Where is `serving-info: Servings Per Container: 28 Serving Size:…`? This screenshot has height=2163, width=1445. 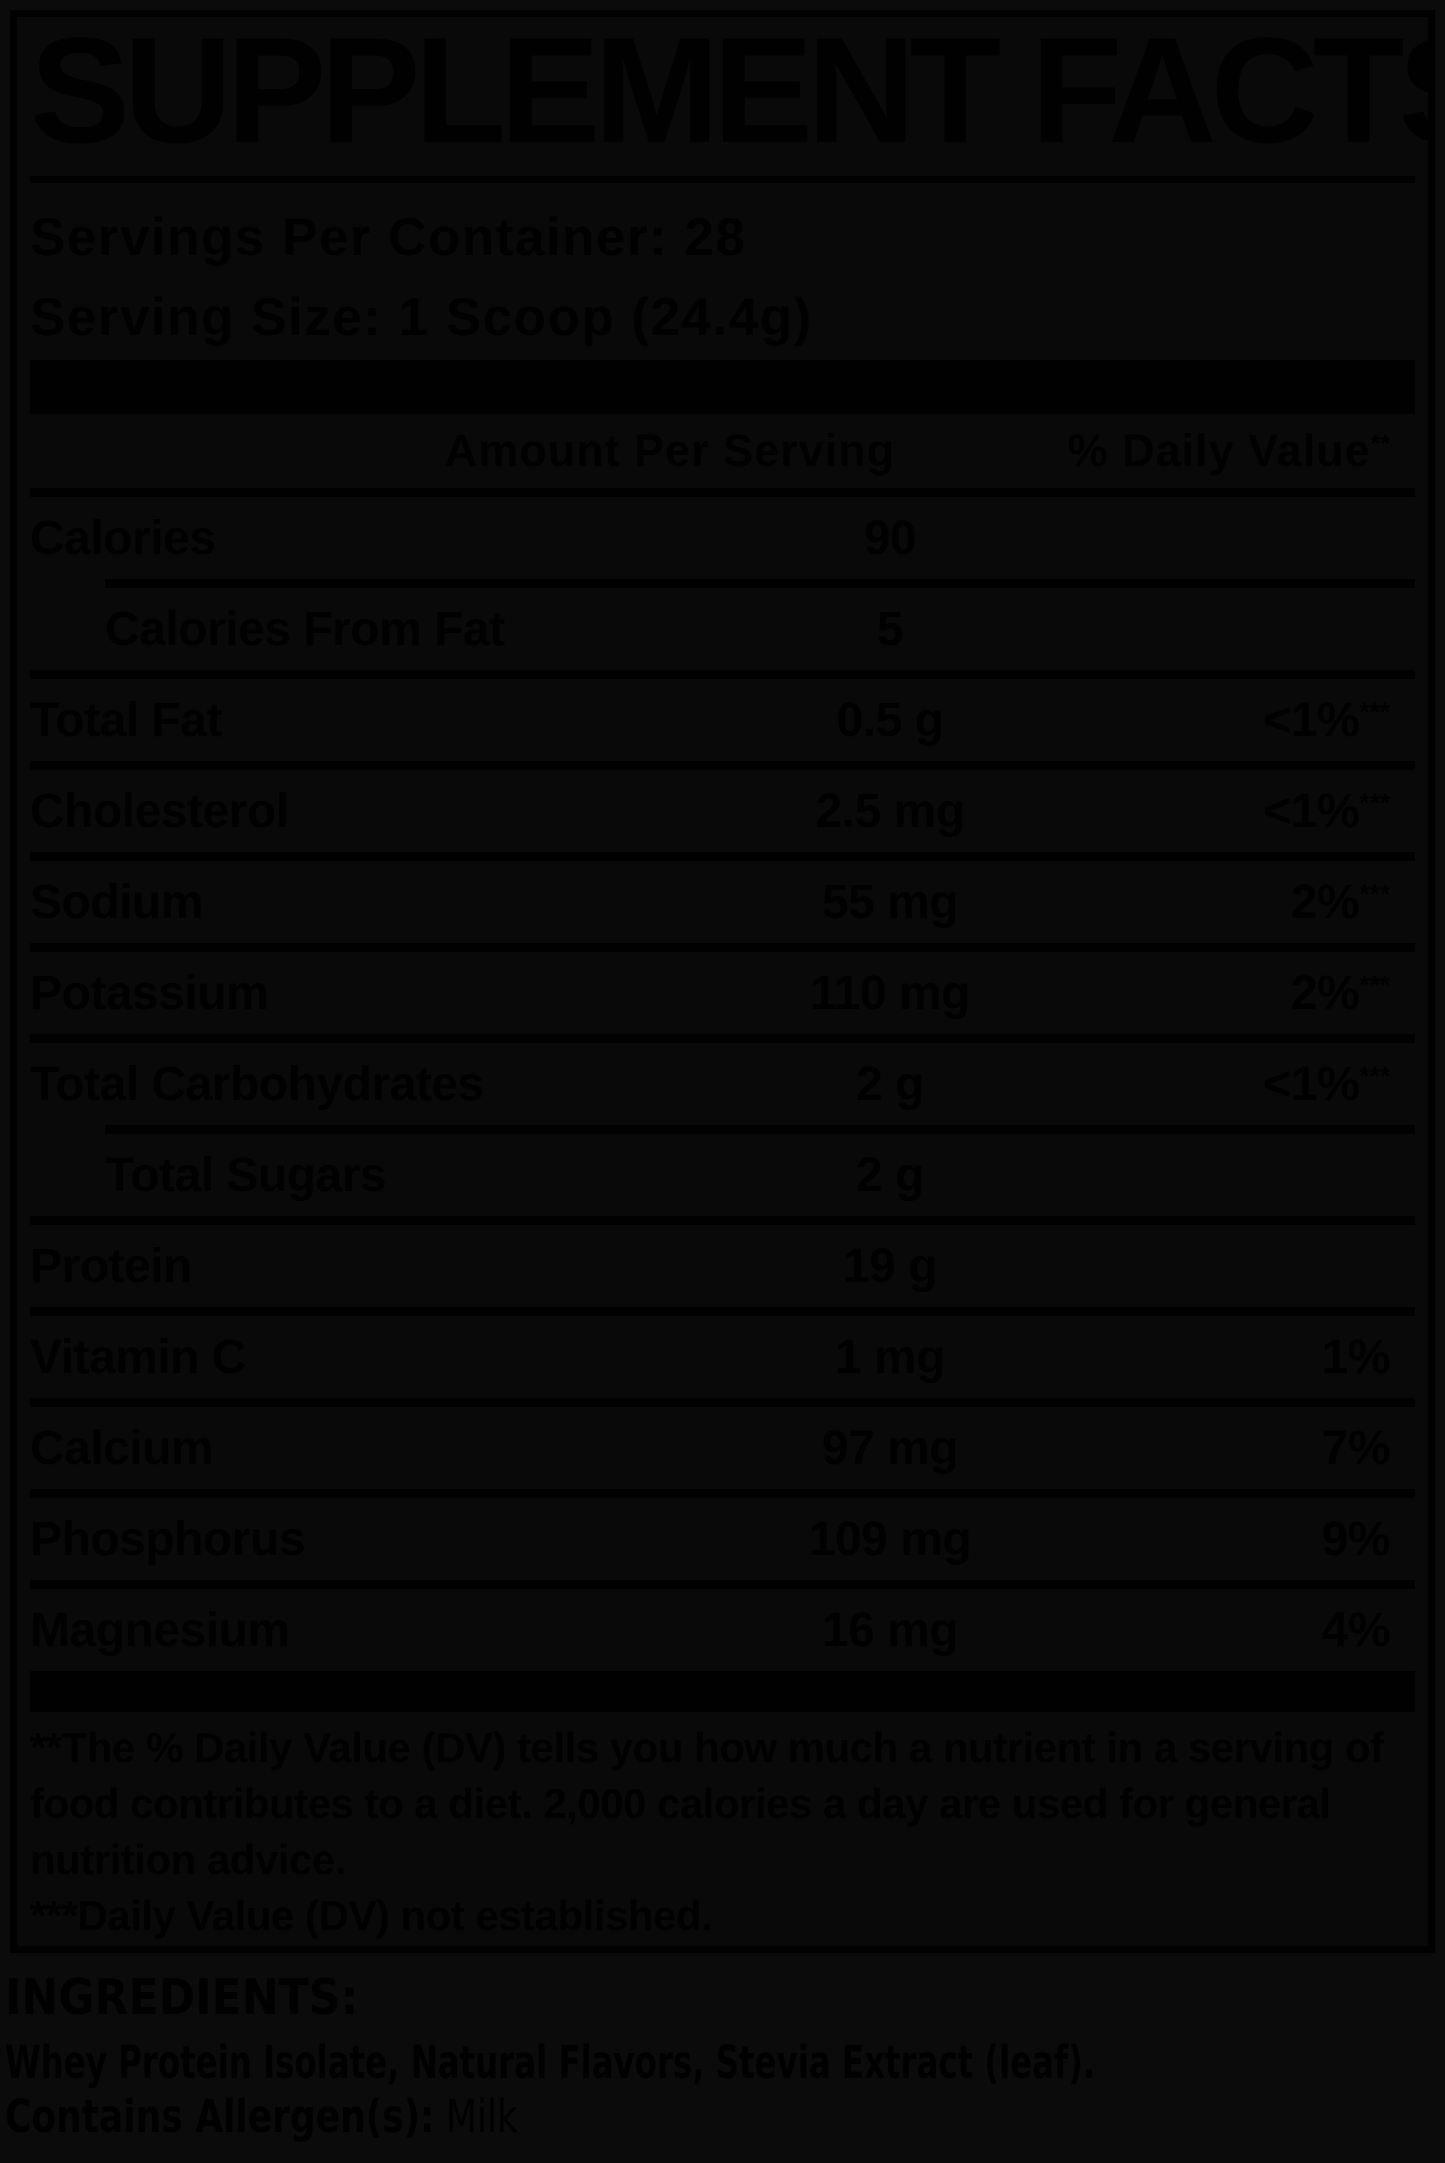
serving-info: Servings Per Container: 28 Serving Size:… is located at coordinates (722, 278).